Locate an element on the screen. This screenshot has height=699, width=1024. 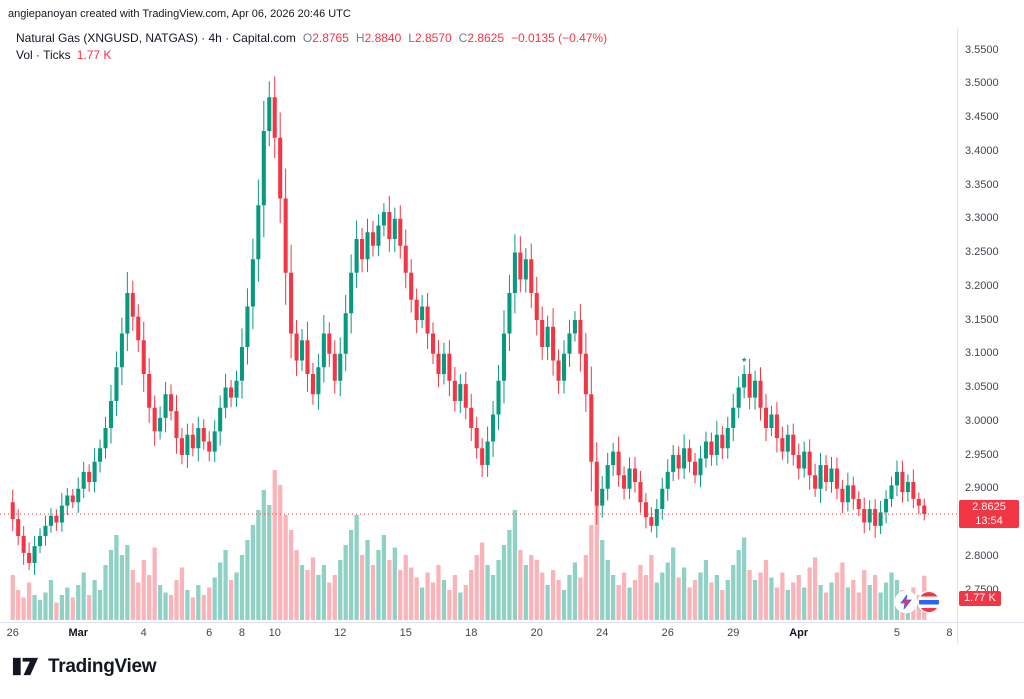
price-axis-label: 3.2000 is located at coordinates (982, 285).